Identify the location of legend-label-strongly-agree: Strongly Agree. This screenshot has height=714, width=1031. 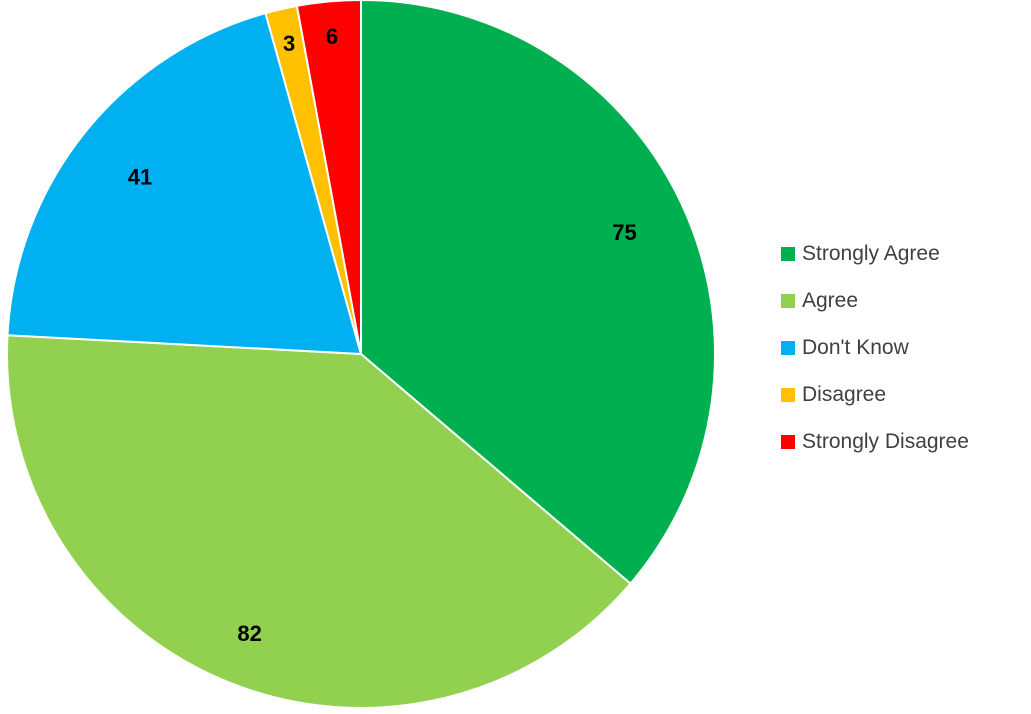
(871, 253).